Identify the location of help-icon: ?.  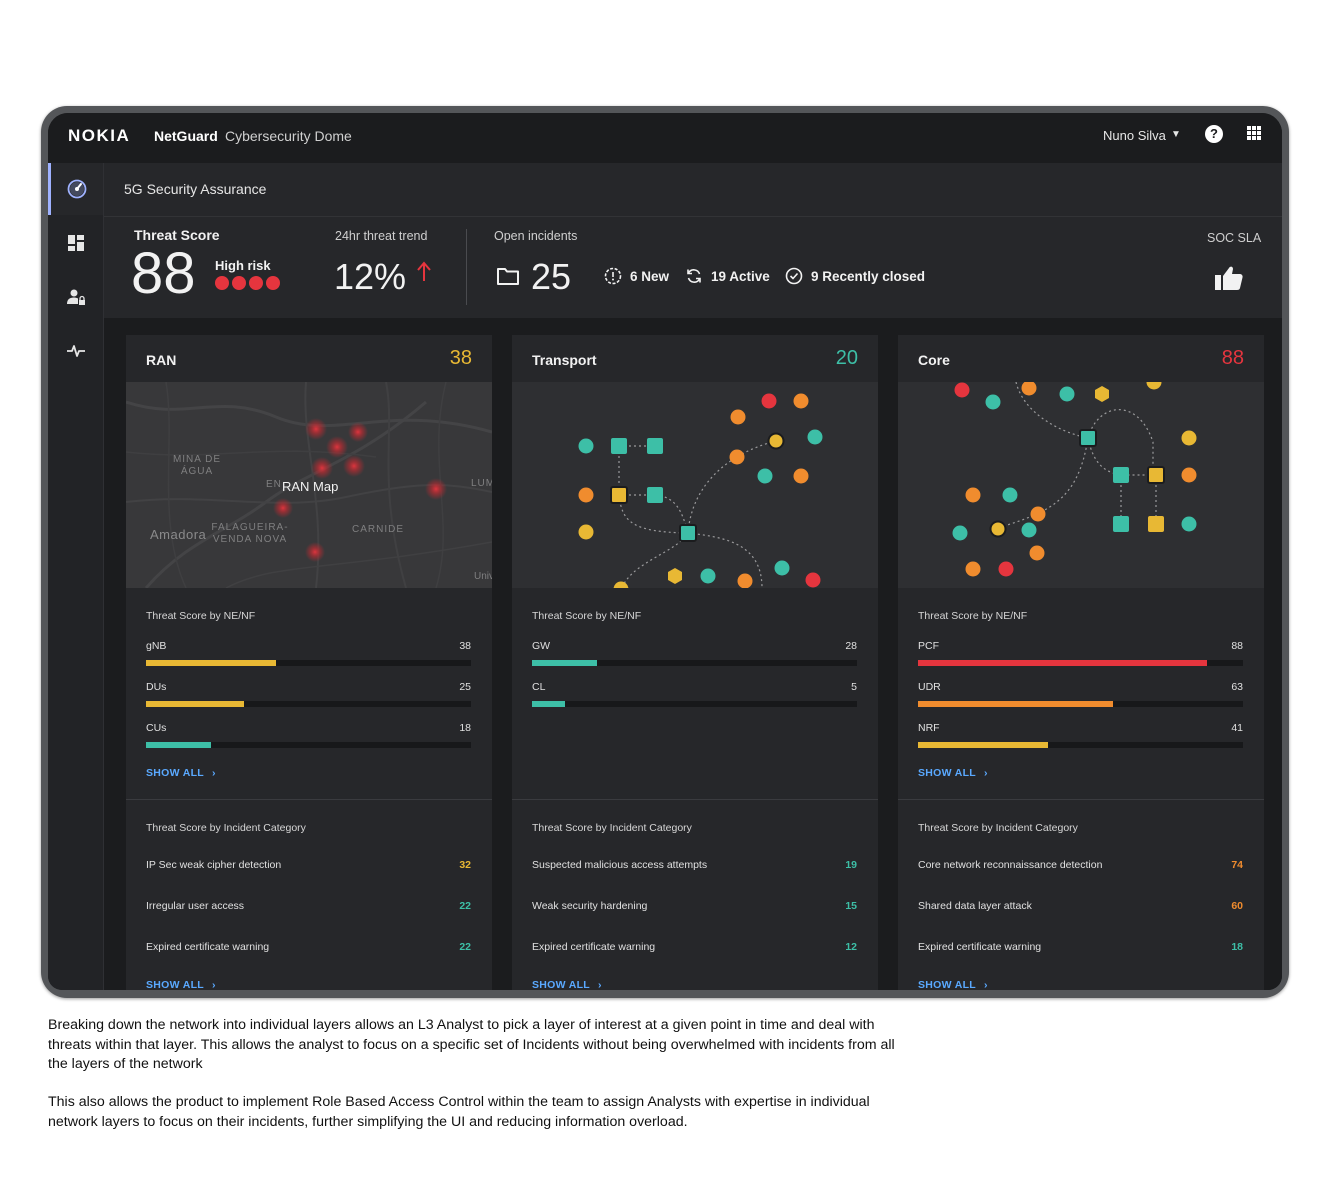
(1214, 134).